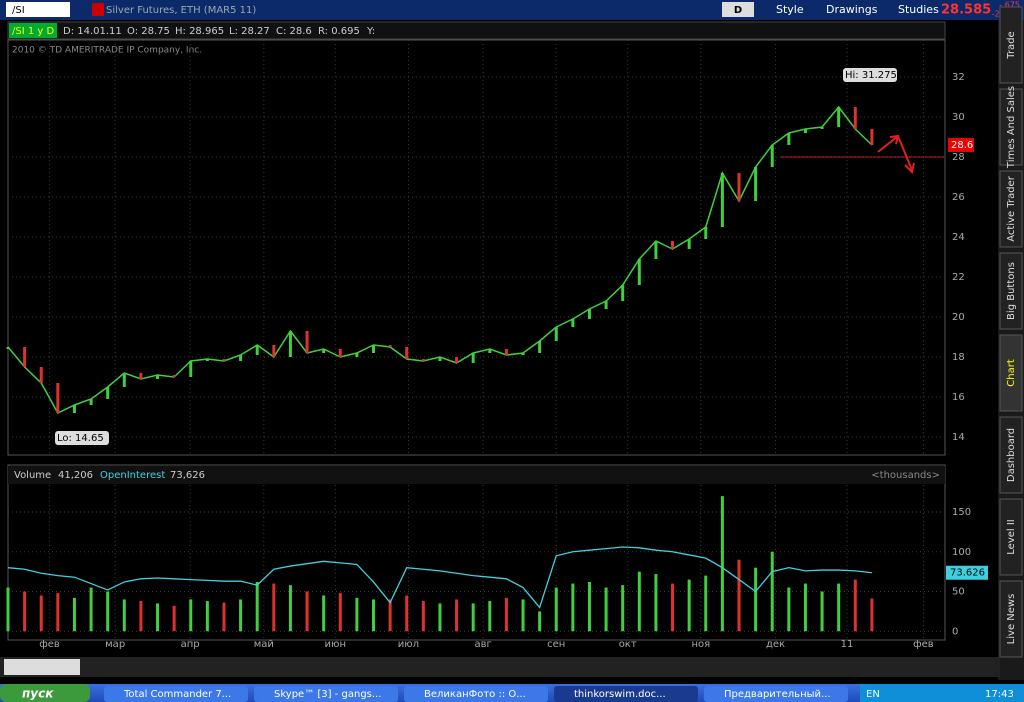 This screenshot has height=702, width=1024. I want to click on x-tick-label: 11, so click(847, 644).